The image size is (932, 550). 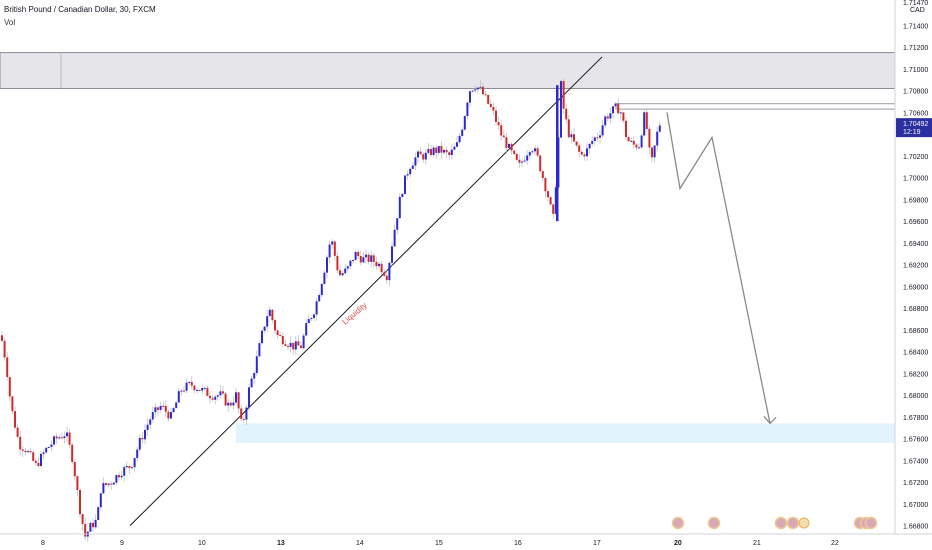 I want to click on time-tick-label: 22, so click(x=835, y=543).